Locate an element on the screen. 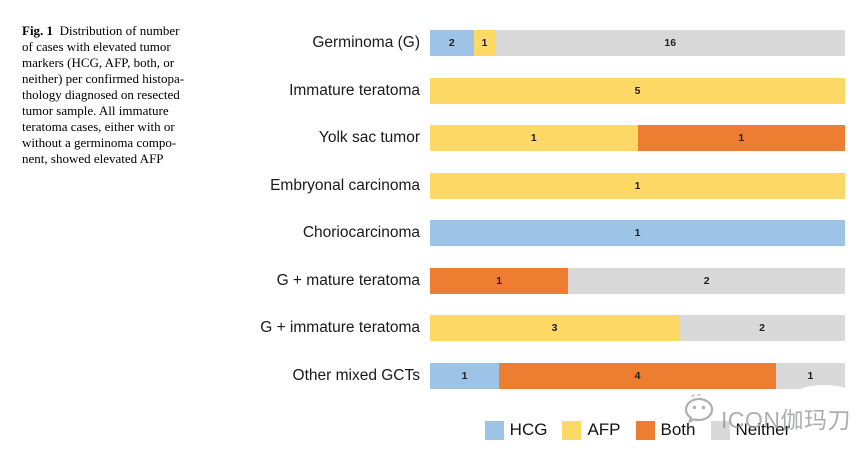 Image resolution: width=864 pixels, height=456 pixels. stacked-bar: 1 4 1 is located at coordinates (637, 375).